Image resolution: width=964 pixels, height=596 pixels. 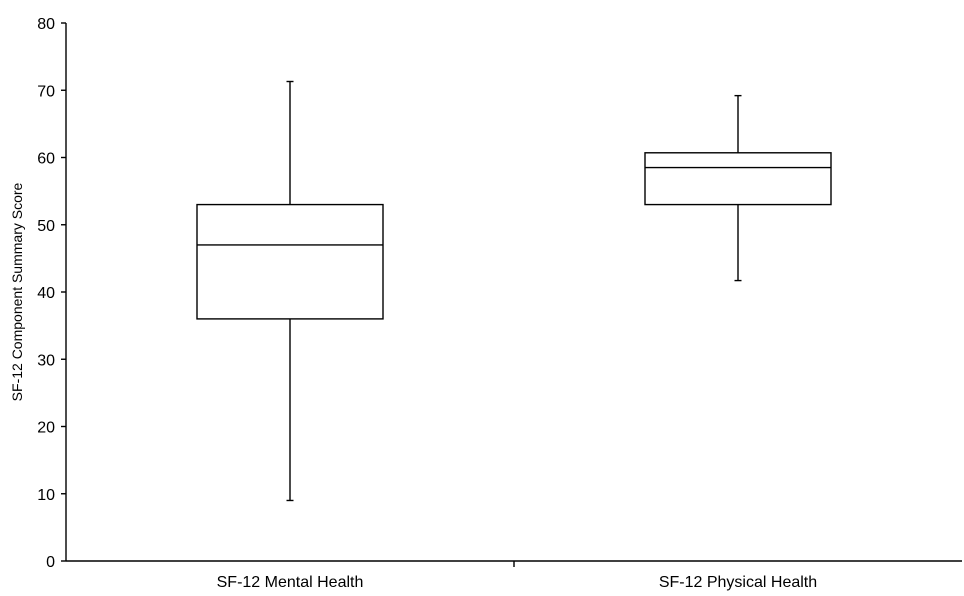 I want to click on y-tick-label: 50, so click(x=46, y=226).